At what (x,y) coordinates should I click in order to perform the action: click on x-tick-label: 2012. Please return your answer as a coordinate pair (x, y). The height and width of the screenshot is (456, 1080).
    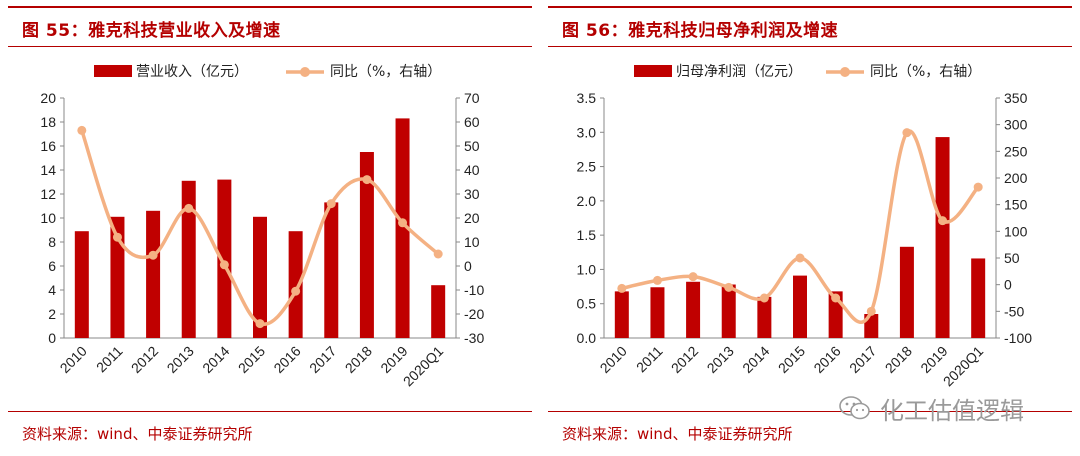
    Looking at the image, I should click on (684, 359).